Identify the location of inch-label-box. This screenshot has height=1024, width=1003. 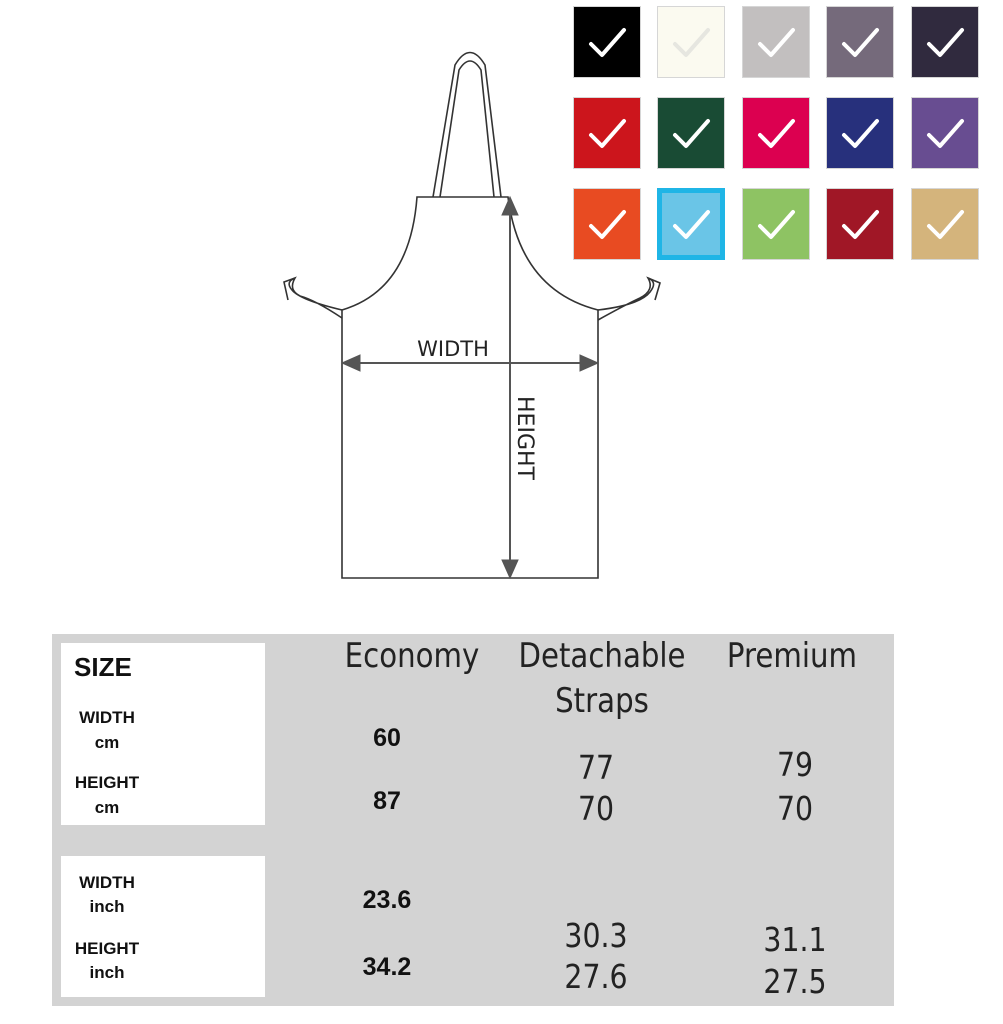
(163, 926).